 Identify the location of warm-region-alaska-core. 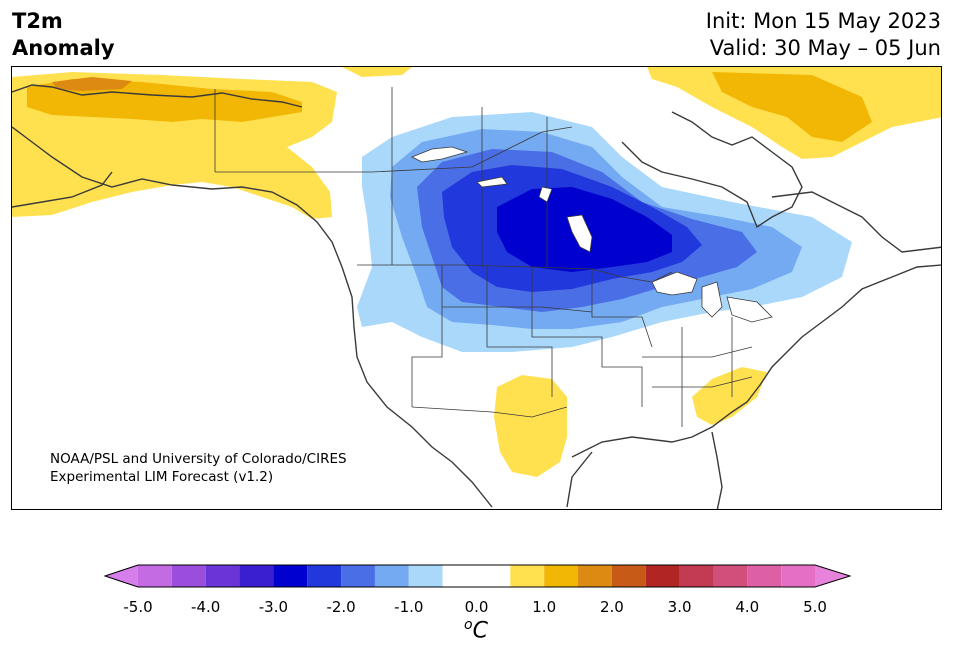
(92, 84).